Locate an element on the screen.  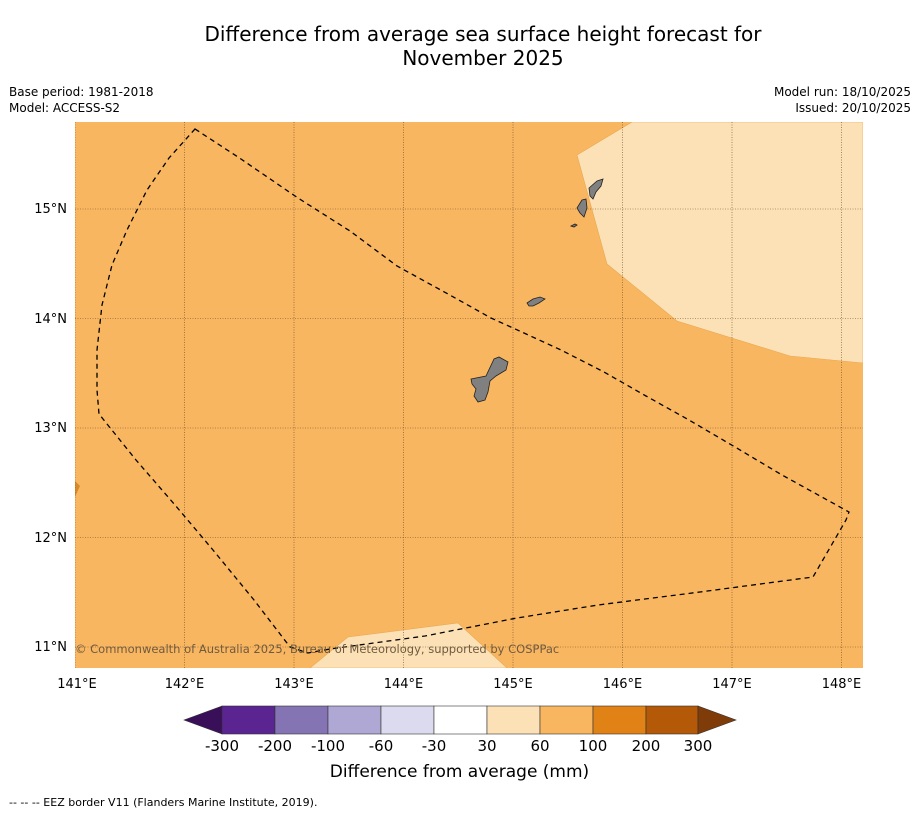
colorbar-tick-label: -60 is located at coordinates (381, 746).